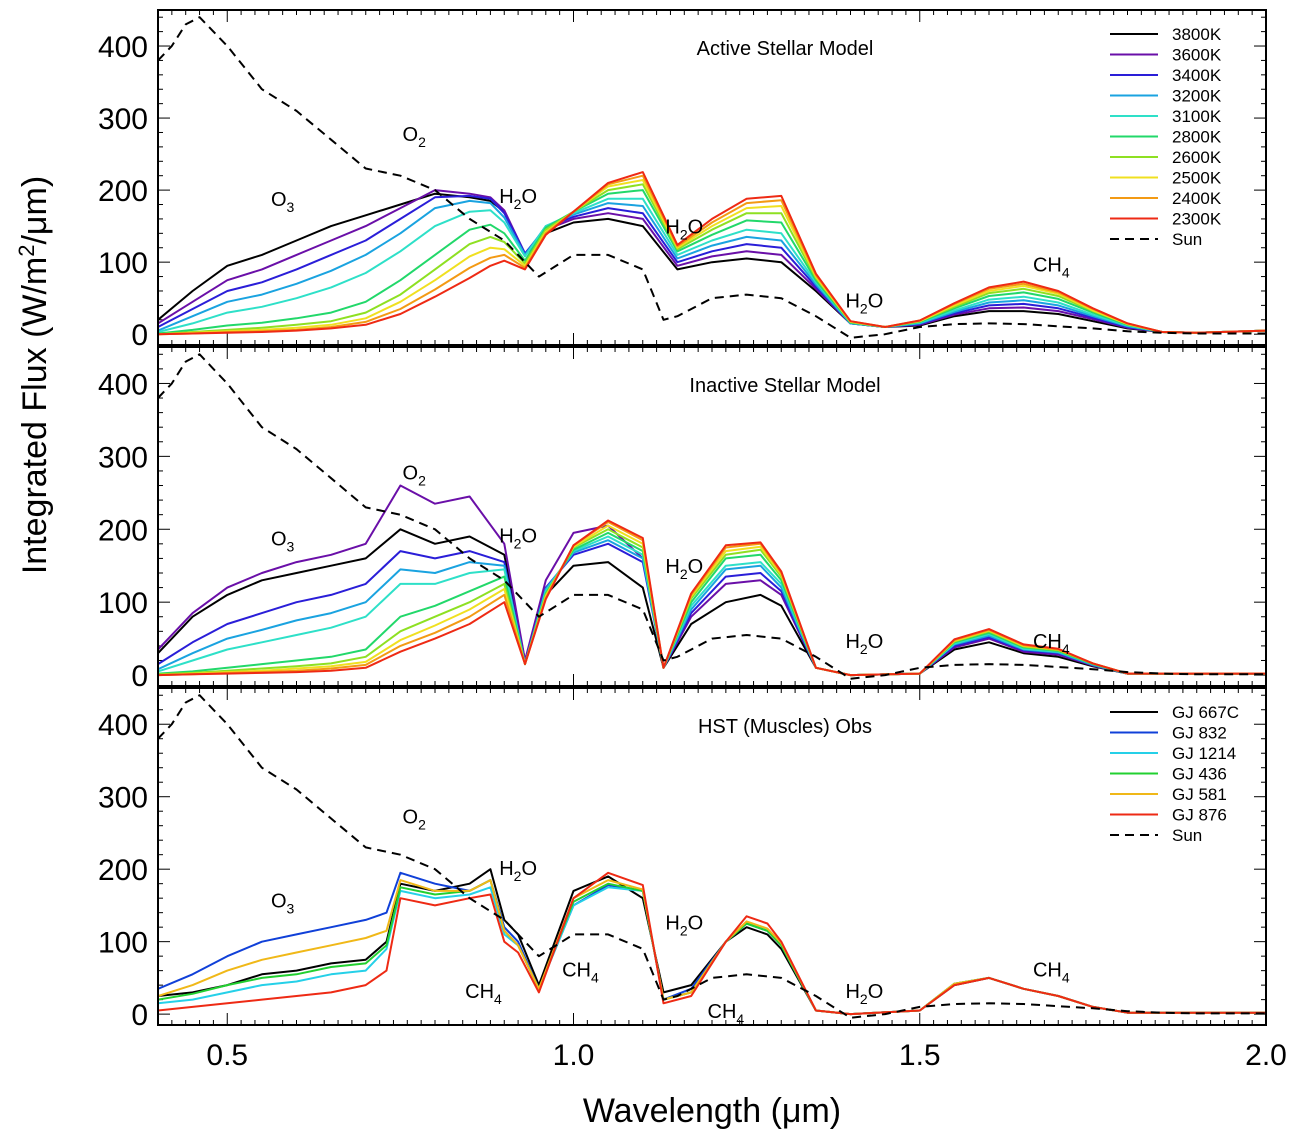 Image resolution: width=1302 pixels, height=1136 pixels. What do you see at coordinates (1197, 178) in the screenshot?
I see `legend-label: 2500K` at bounding box center [1197, 178].